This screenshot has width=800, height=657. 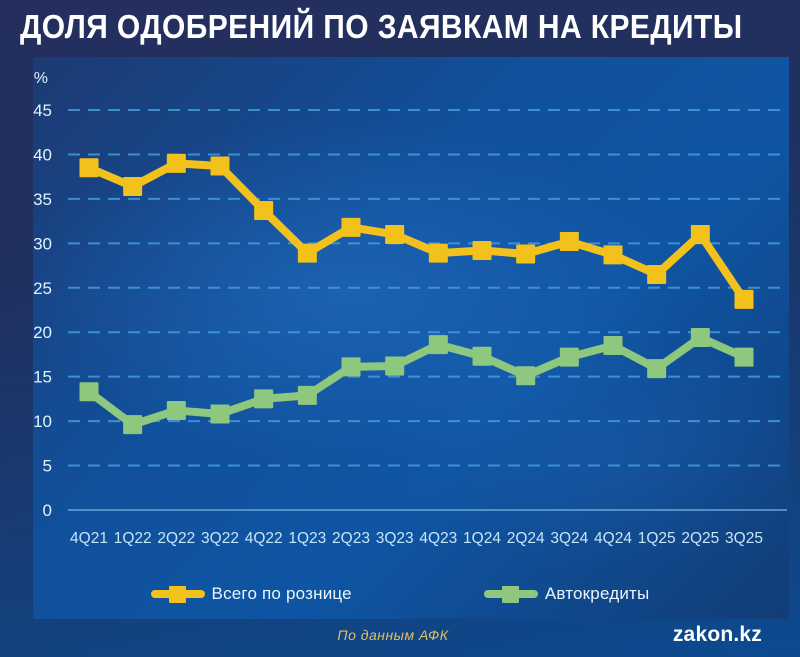 What do you see at coordinates (526, 254) in the screenshot?
I see `data-point-retail-2Q24` at bounding box center [526, 254].